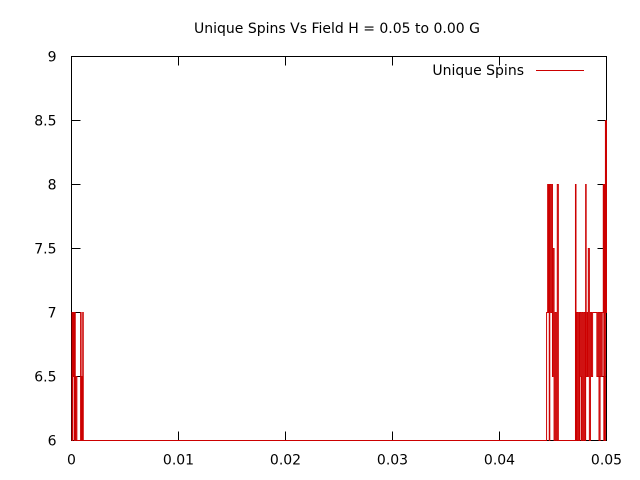 Image resolution: width=640 pixels, height=480 pixels. I want to click on y-tick-label: 6, so click(52, 442).